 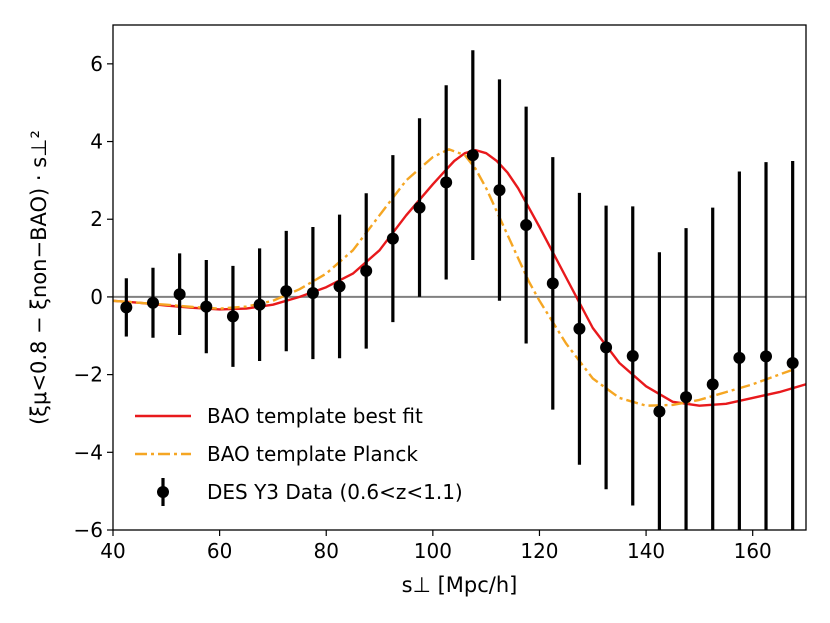 I want to click on y-axis-label: (ξμ<0.8 − ξnon−BAO) · s⊥², so click(x=39, y=277).